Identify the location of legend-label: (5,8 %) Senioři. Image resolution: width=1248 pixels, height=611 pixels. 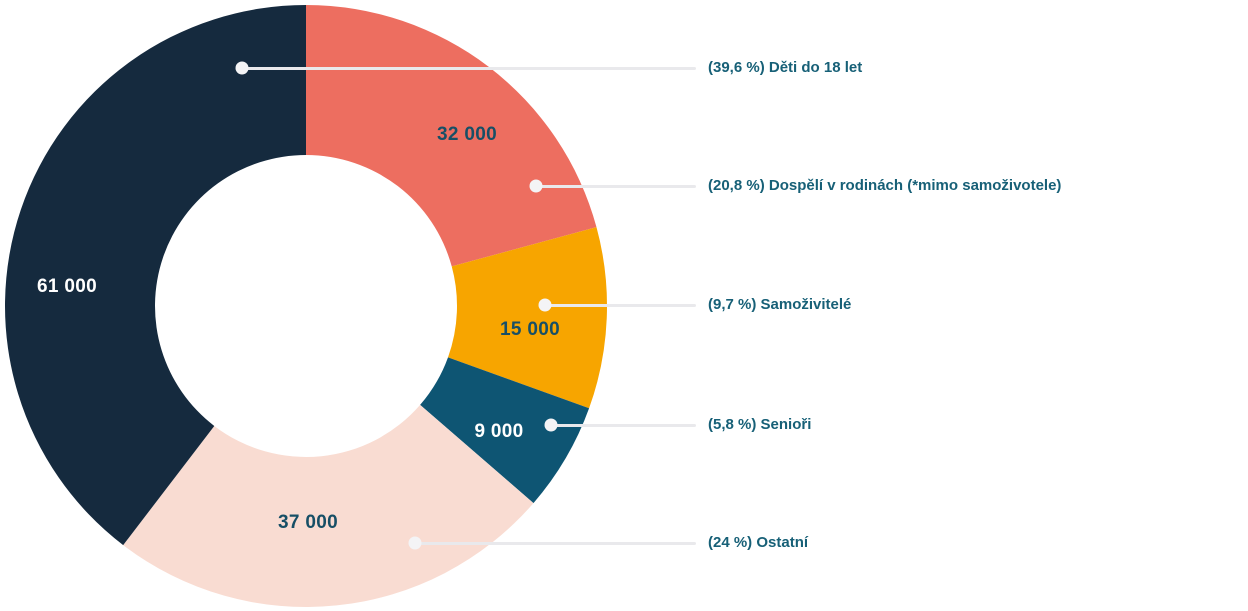
(760, 424).